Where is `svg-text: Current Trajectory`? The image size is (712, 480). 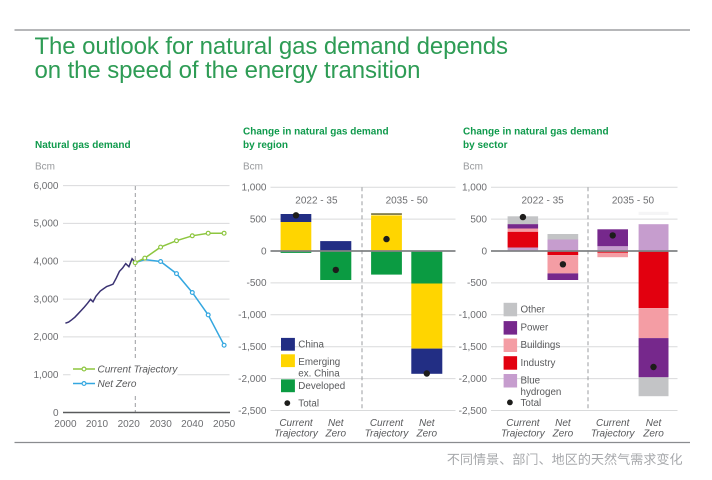 svg-text: Current Trajectory is located at coordinates (138, 369).